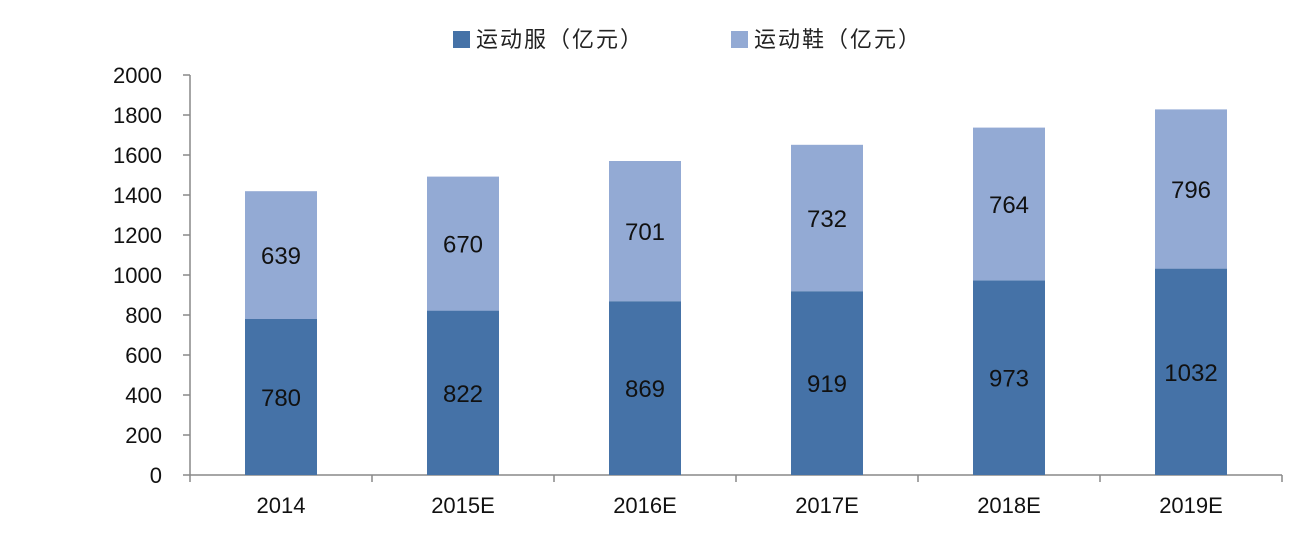  I want to click on data-label-apparel: 973, so click(1009, 379).